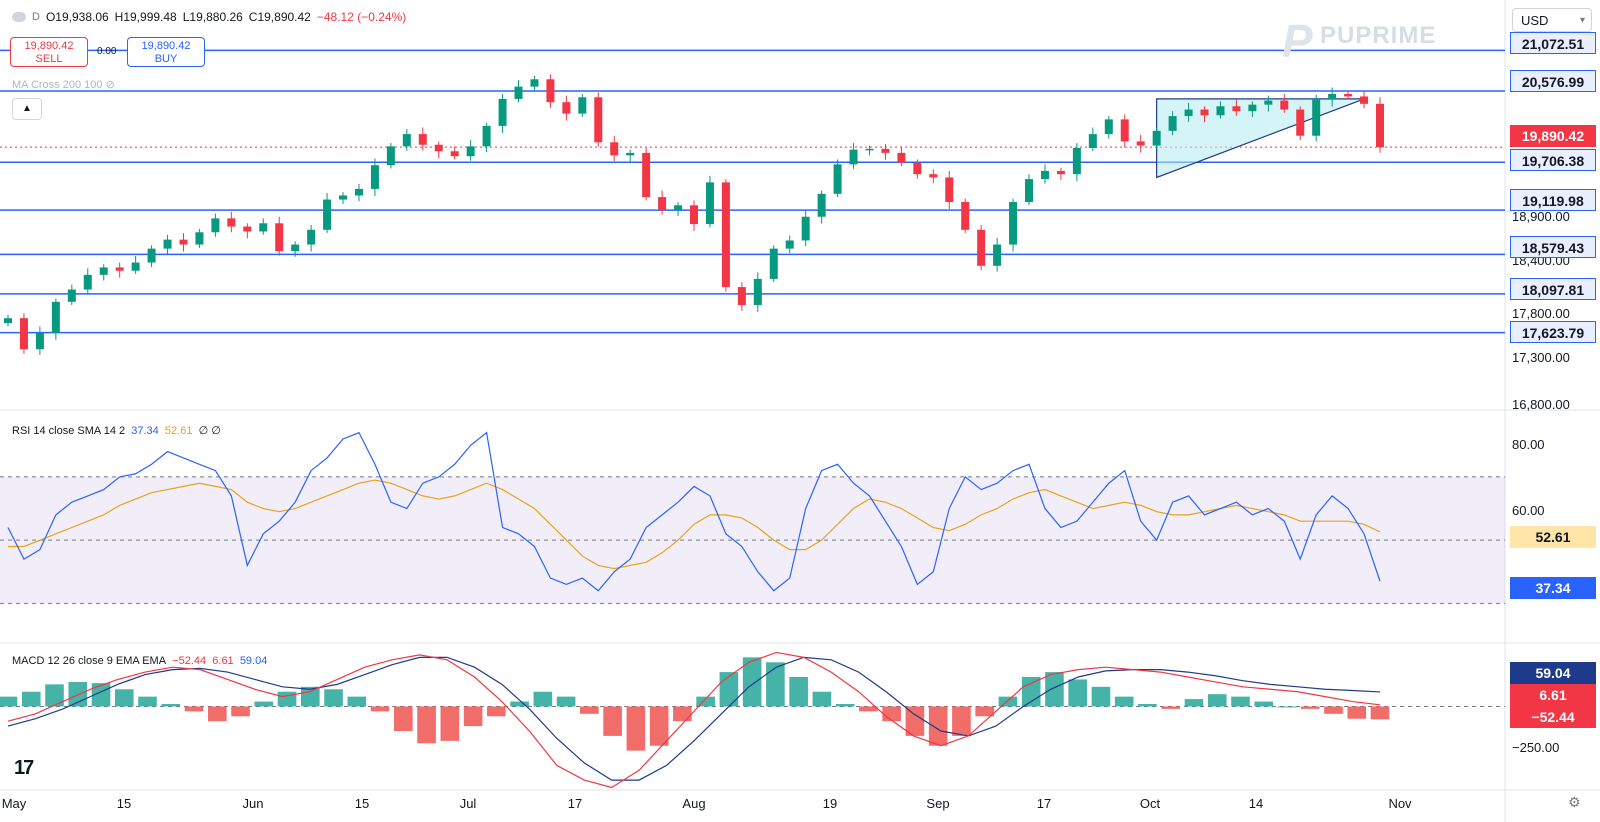 Image resolution: width=1600 pixels, height=822 pixels. I want to click on buy-label: BUY, so click(166, 59).